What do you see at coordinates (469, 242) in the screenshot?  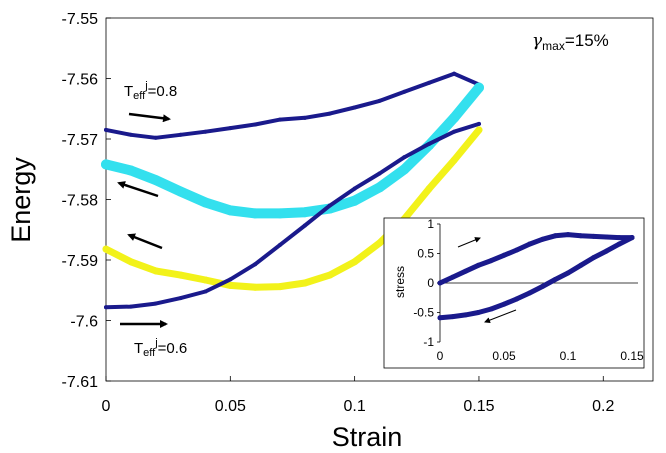 I see `inset-arrow-upper` at bounding box center [469, 242].